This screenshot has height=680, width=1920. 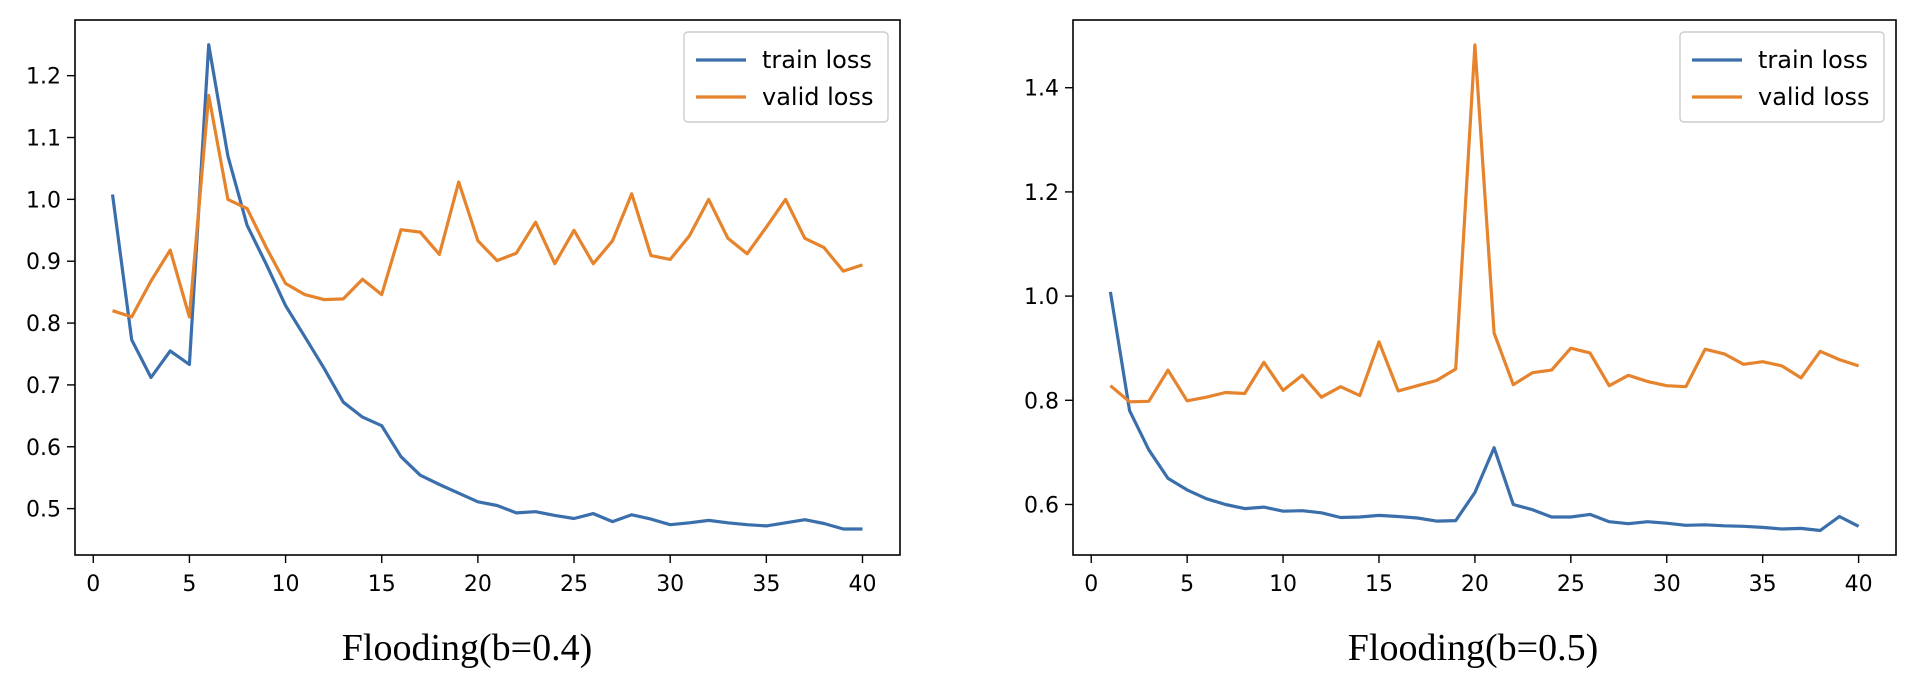 I want to click on y-tick-label: 0.9, so click(x=43, y=262).